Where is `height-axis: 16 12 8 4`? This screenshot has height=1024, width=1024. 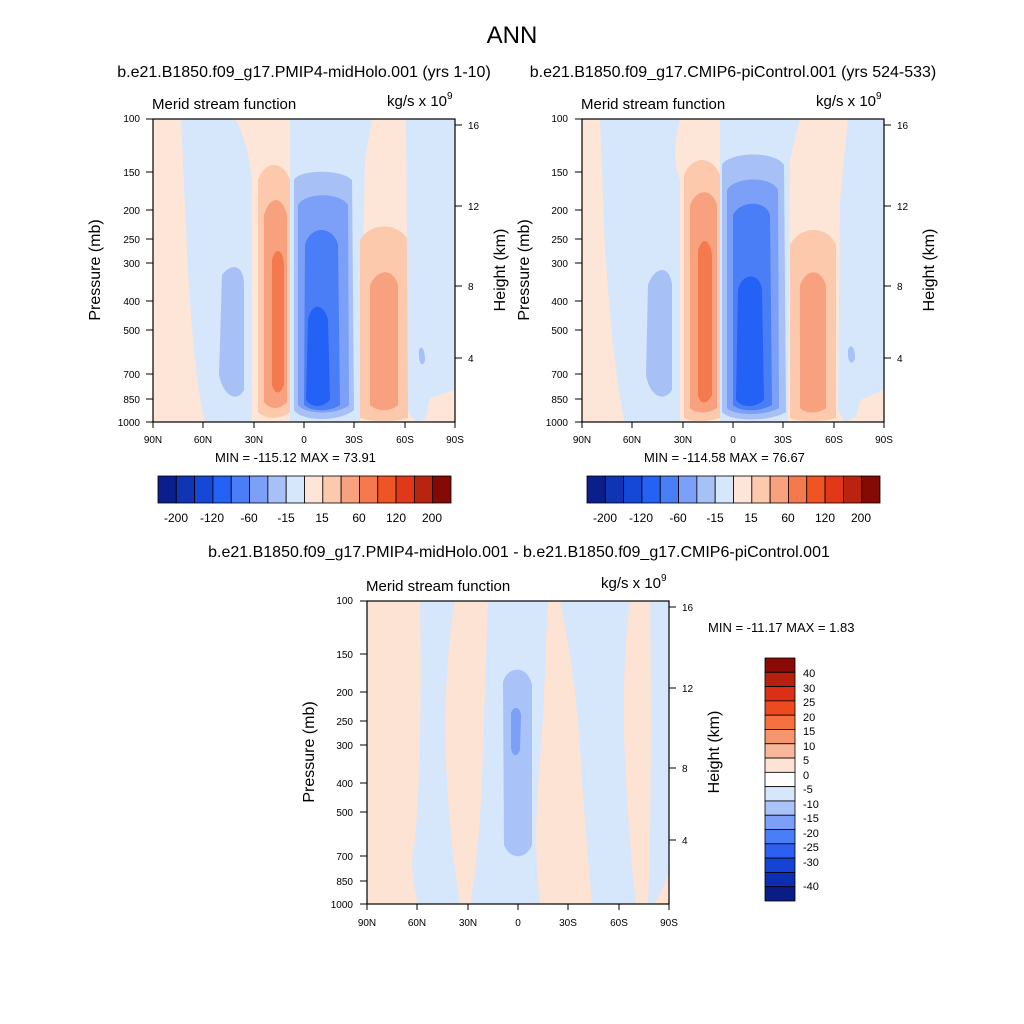
height-axis: 16 12 8 4 is located at coordinates (688, 725).